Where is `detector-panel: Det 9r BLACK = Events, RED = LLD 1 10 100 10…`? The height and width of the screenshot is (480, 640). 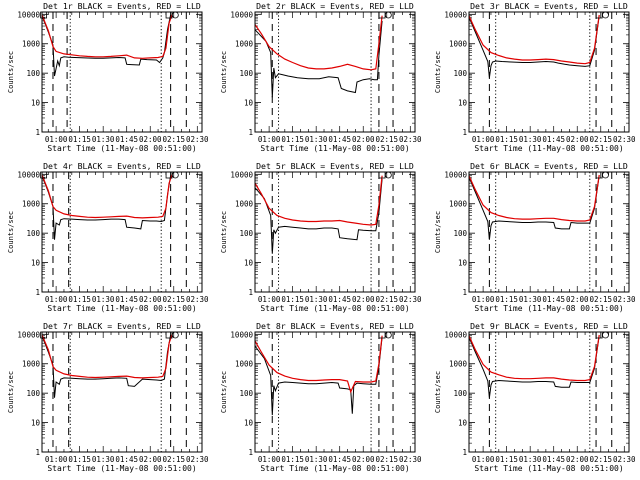 detector-panel: Det 9r BLACK = Events, RED = LLD 1 10 100 10… is located at coordinates (535, 397).